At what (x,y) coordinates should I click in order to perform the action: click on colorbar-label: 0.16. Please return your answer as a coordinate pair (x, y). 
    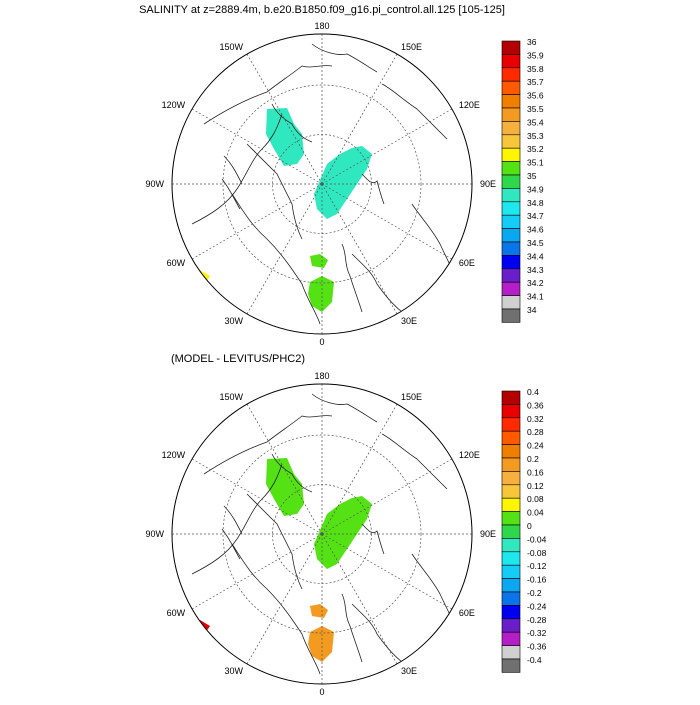
    Looking at the image, I should click on (535, 472).